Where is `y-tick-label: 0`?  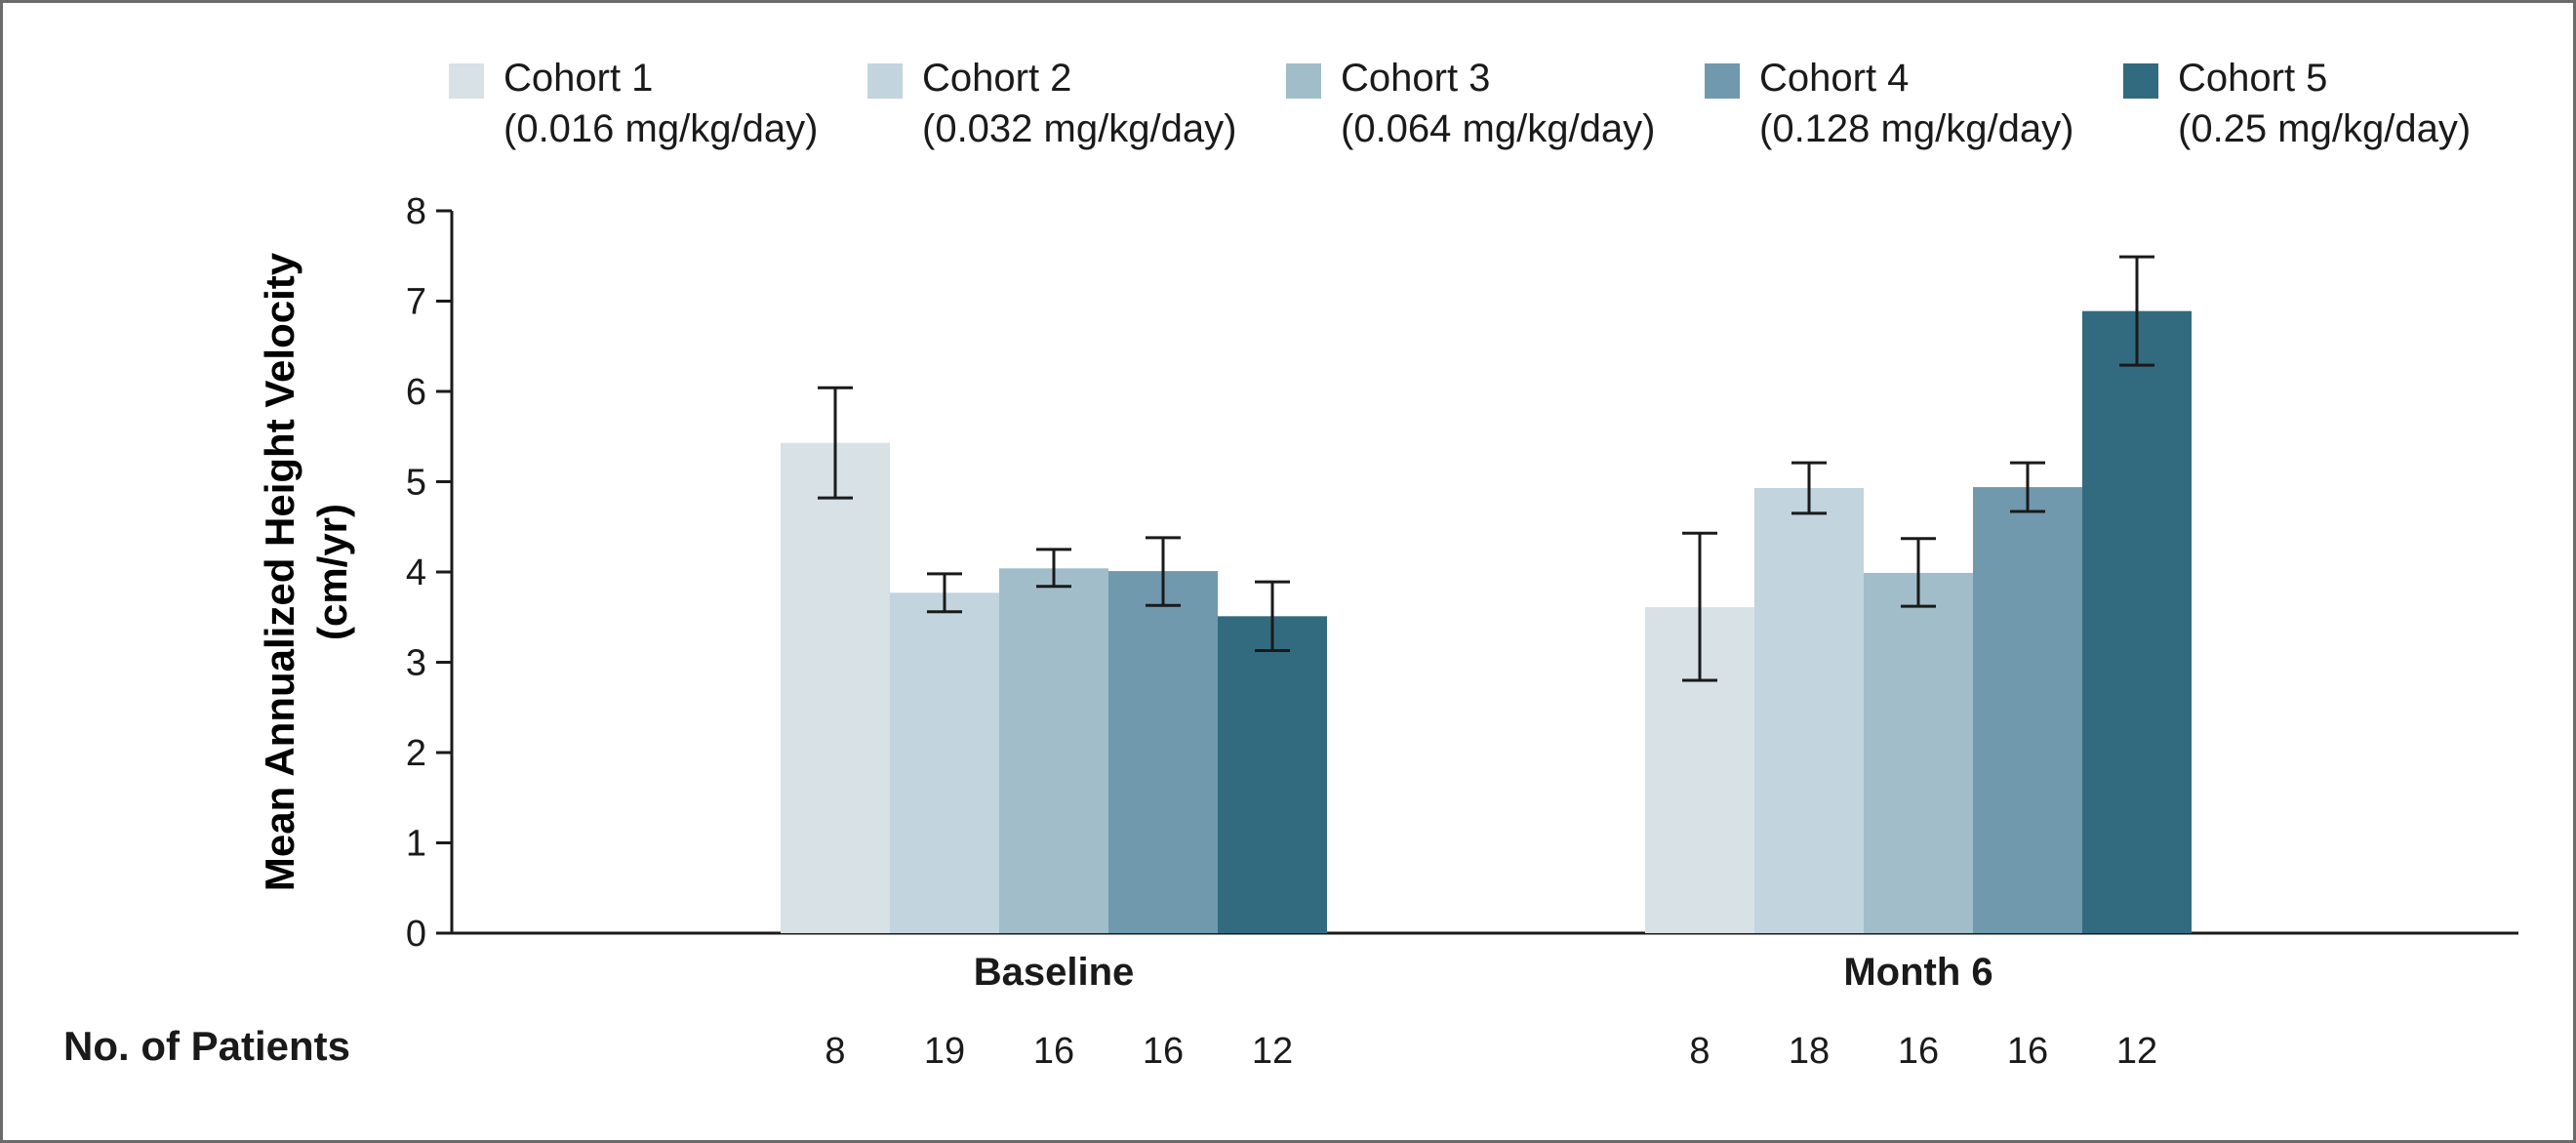
y-tick-label: 0 is located at coordinates (416, 934).